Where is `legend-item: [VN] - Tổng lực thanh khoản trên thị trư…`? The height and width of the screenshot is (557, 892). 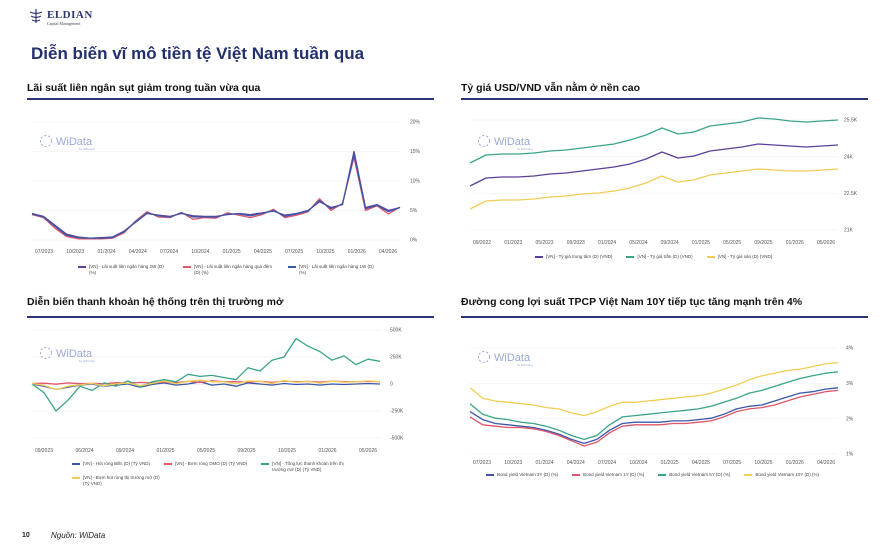
legend-item: [VN] - Tổng lực thanh khoản trên thị trư… is located at coordinates (306, 466).